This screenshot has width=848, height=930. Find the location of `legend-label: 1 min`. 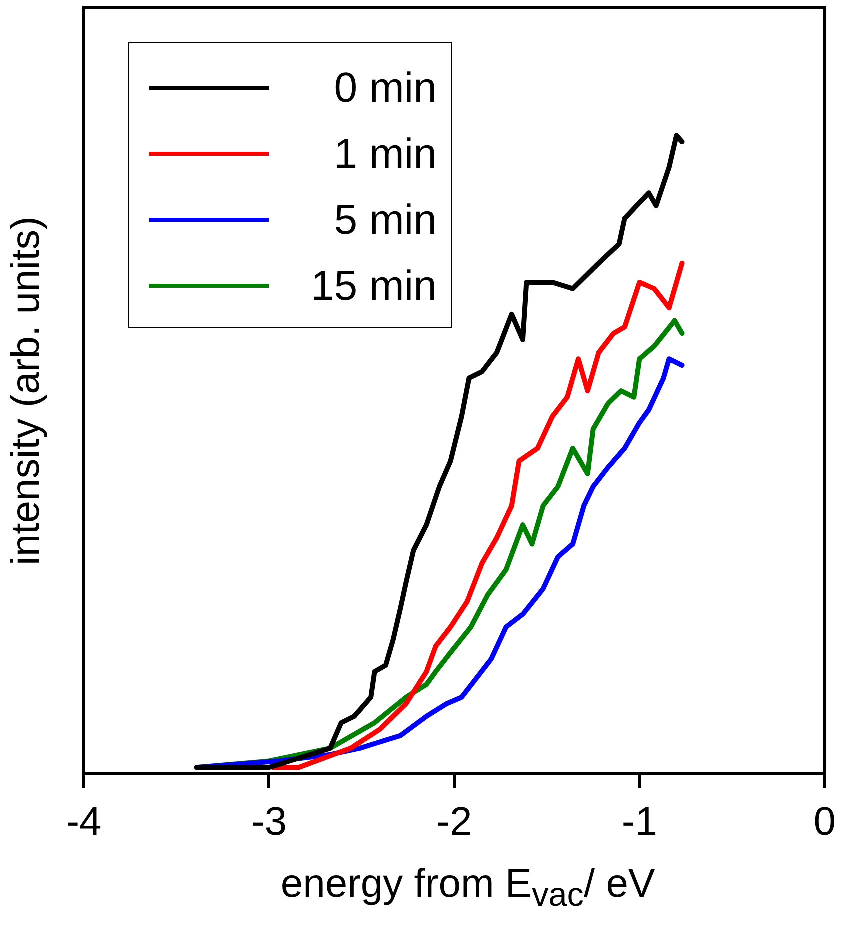

legend-label: 1 min is located at coordinates (385, 154).